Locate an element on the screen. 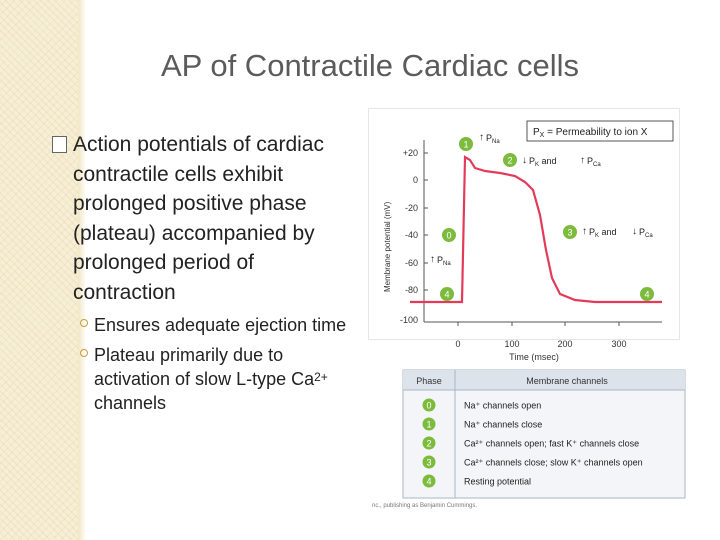  table-row: 0 Na⁺ channels open is located at coordinates (481, 405).